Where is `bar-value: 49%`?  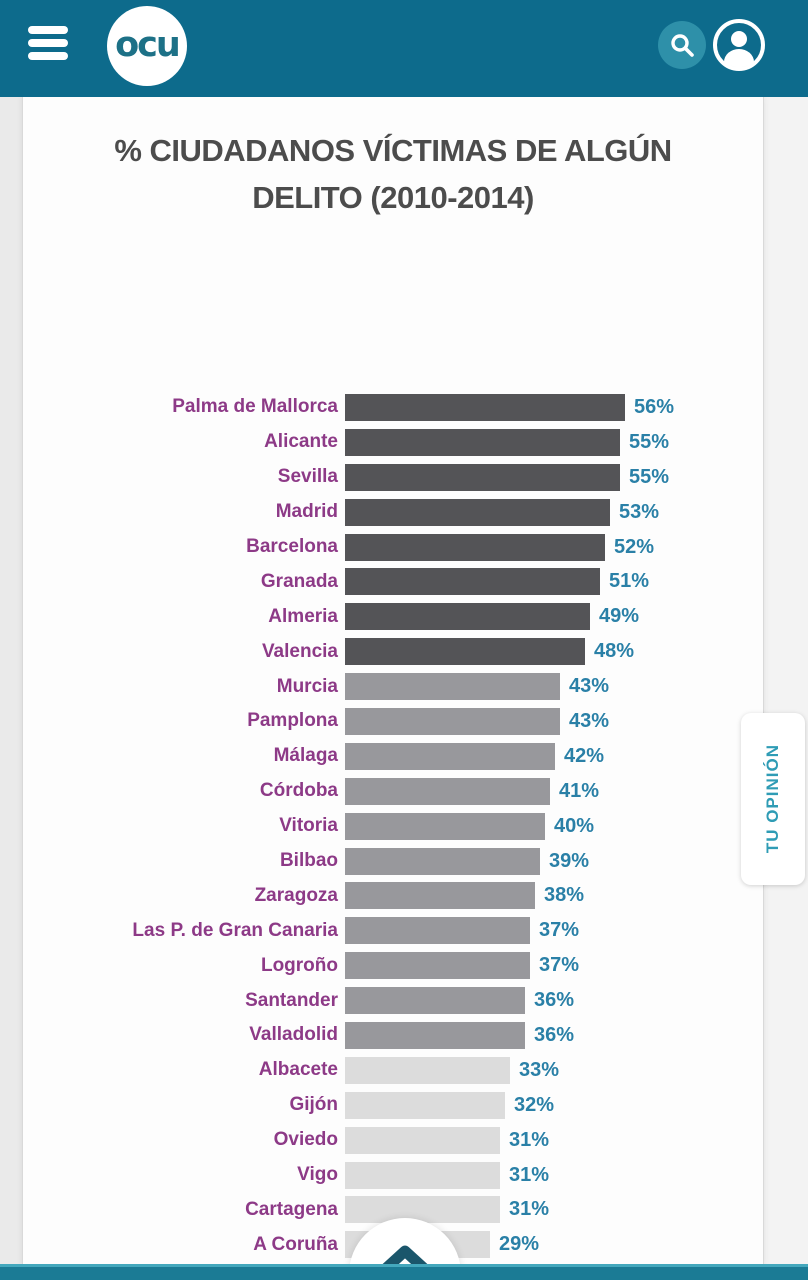
bar-value: 49% is located at coordinates (619, 616).